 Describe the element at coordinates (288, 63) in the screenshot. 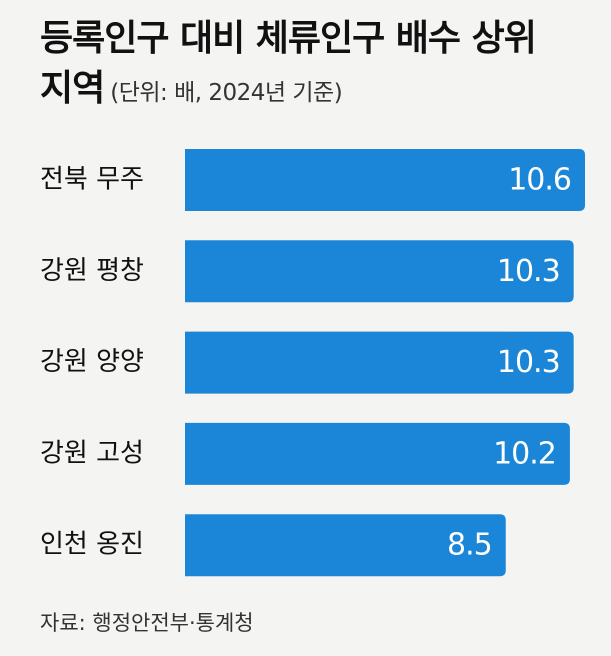

I see `chart-title: 등록인구 대비 체류인구 배수 상위지역` at that location.